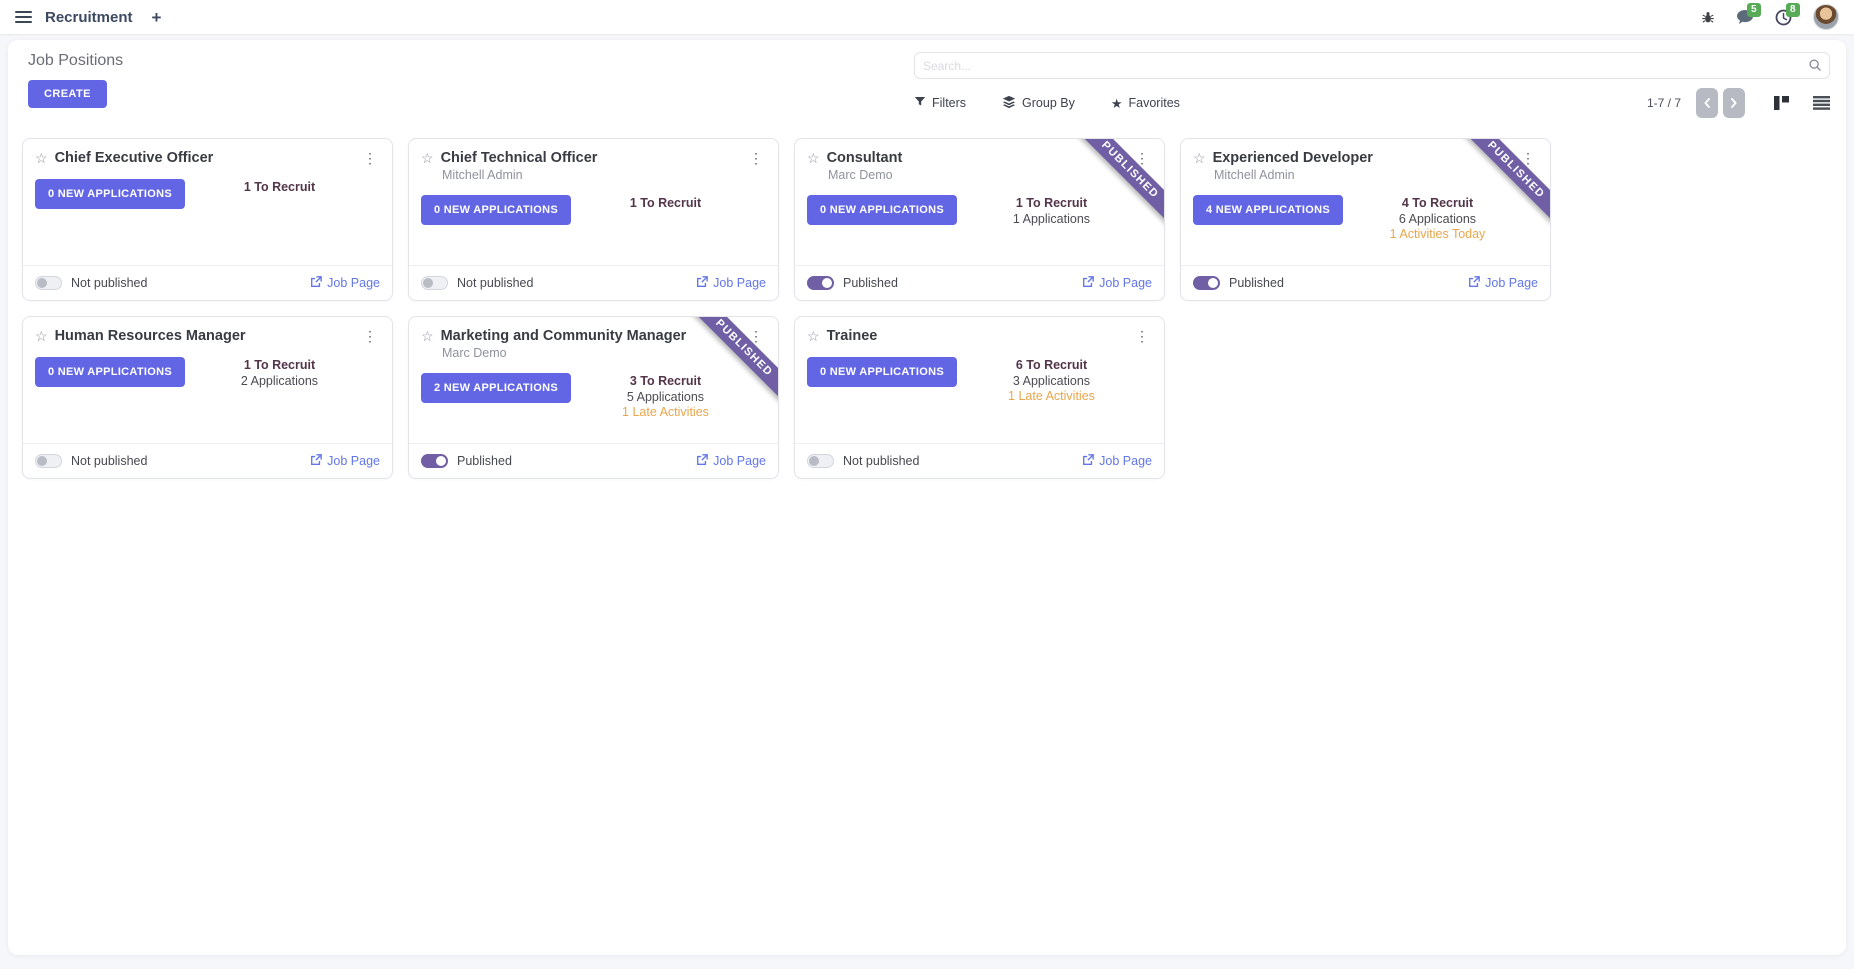 The width and height of the screenshot is (1854, 969). I want to click on job-title: Marketing and Community Manager, so click(563, 336).